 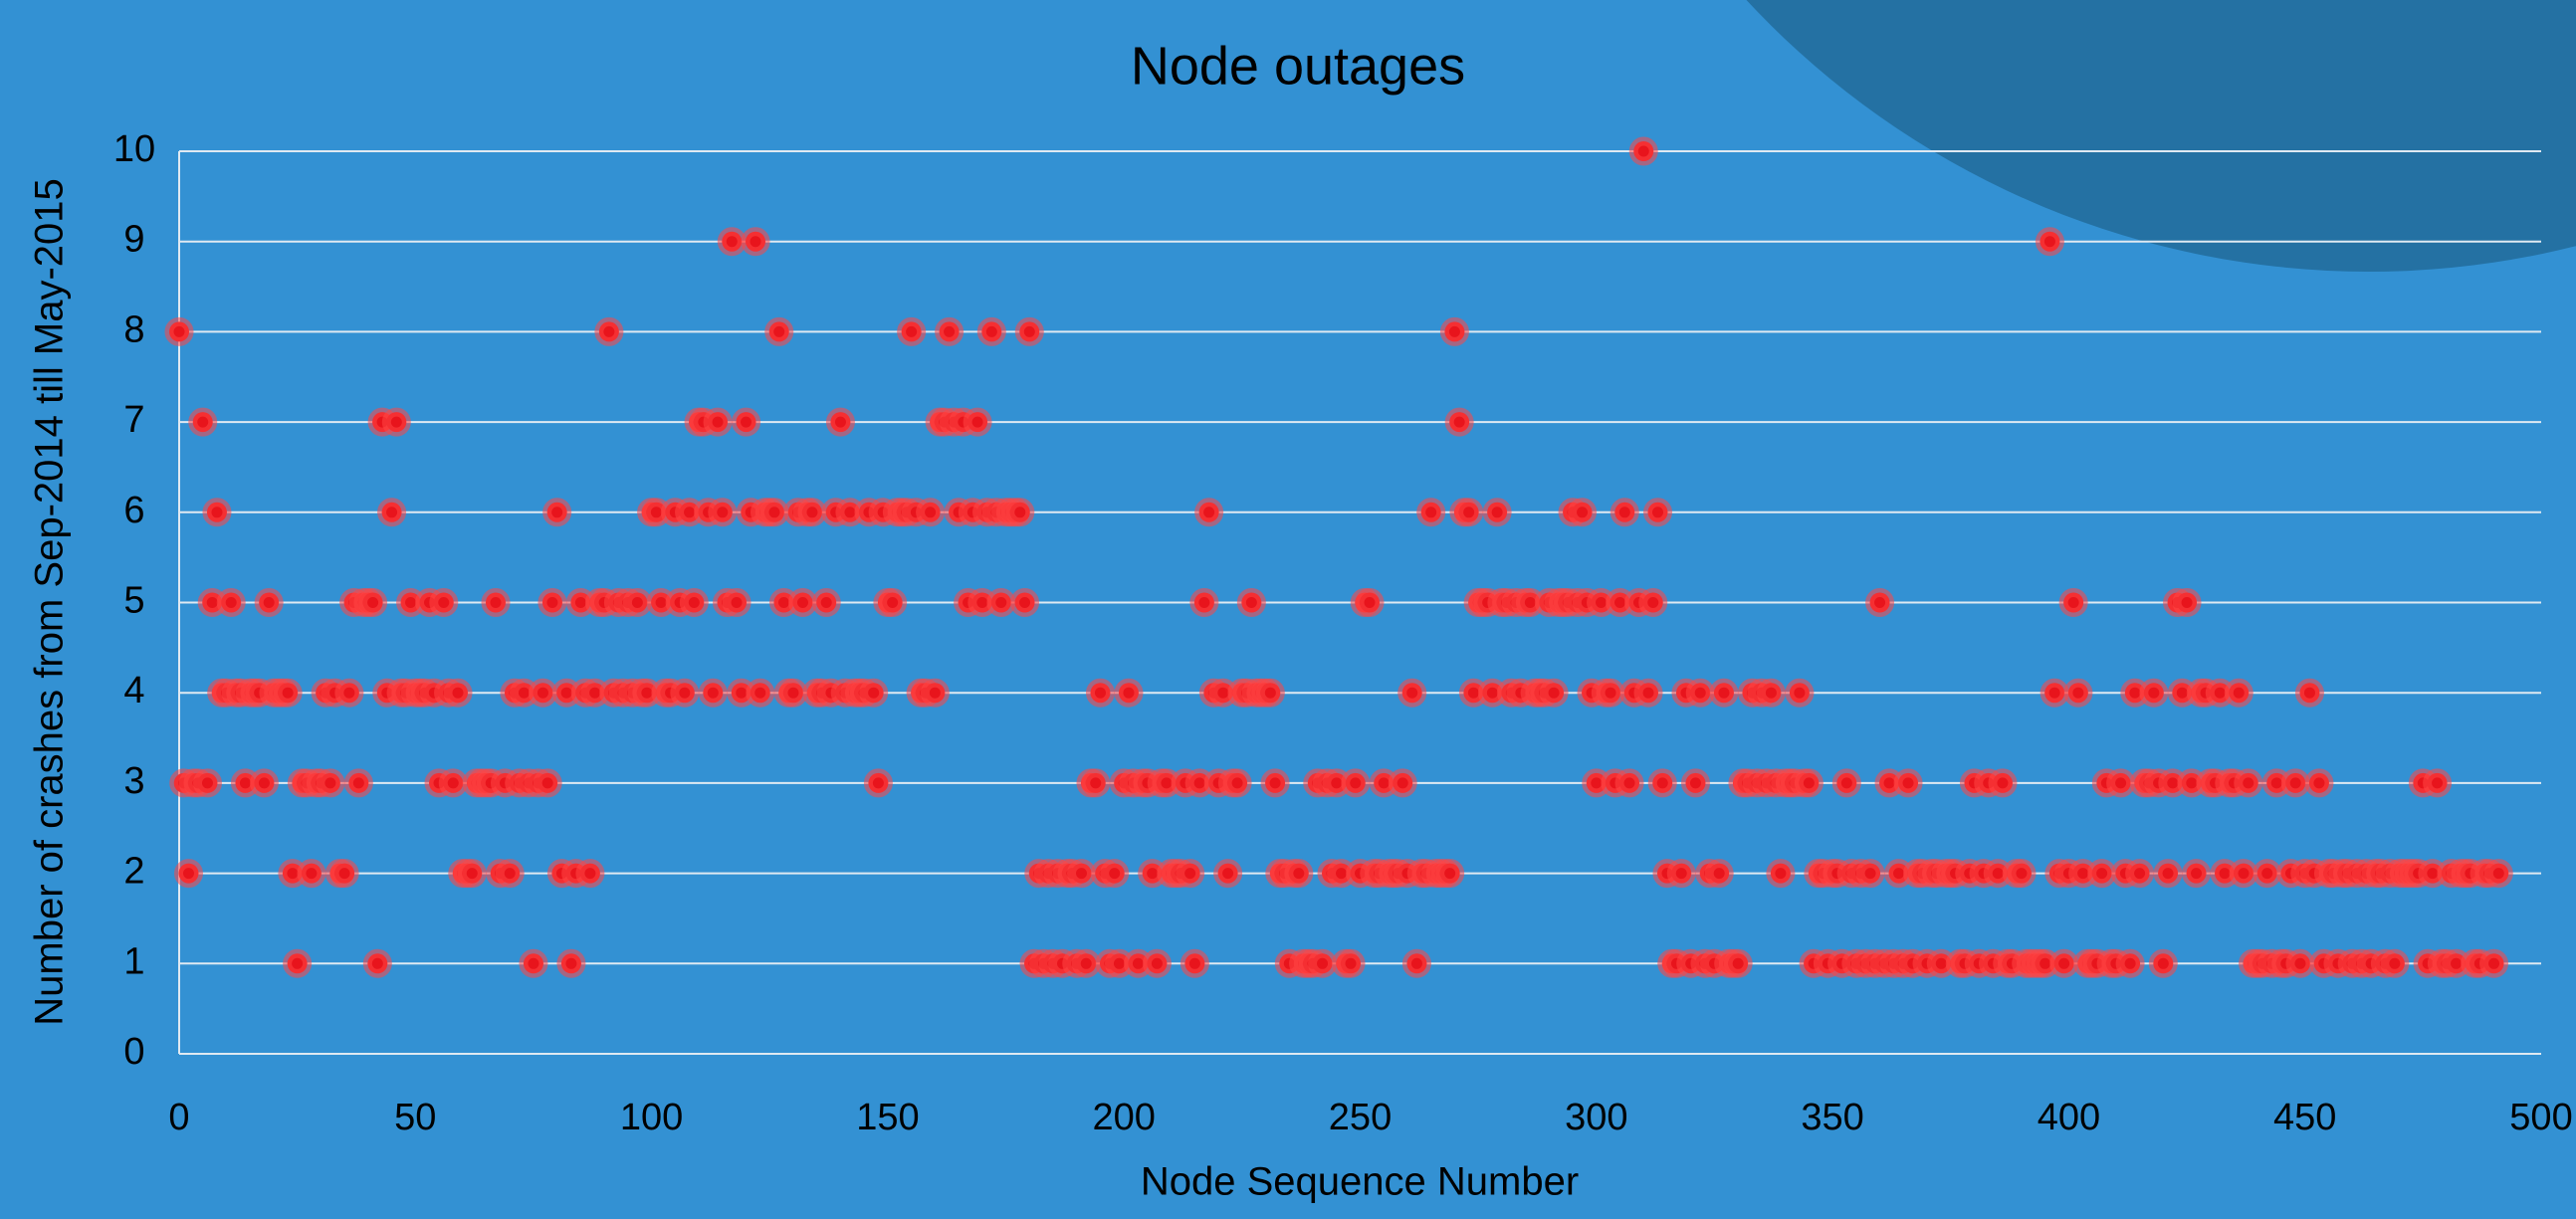 I want to click on y-tick-label: 5, so click(x=133, y=601).